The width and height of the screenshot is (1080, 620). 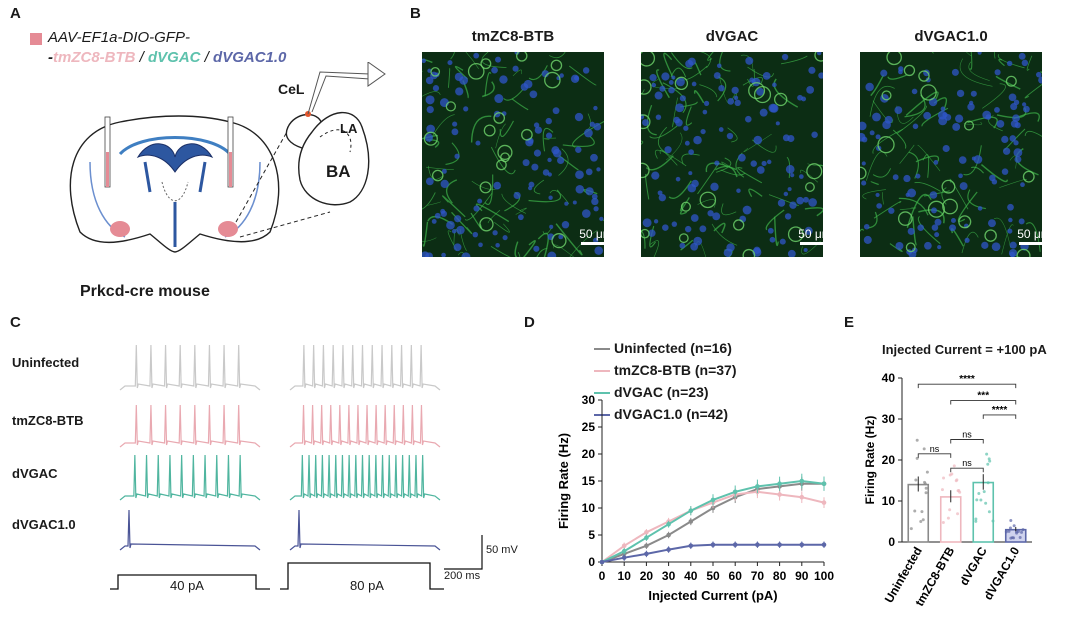 What do you see at coordinates (889, 501) in the screenshot?
I see `y-tick-label: 10` at bounding box center [889, 501].